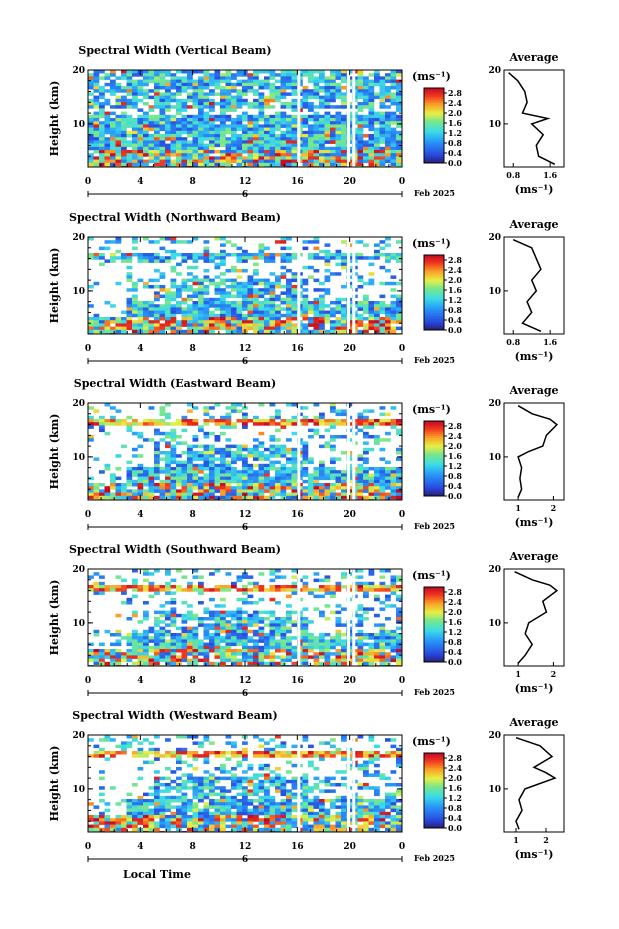 The width and height of the screenshot is (619, 929). I want to click on panel-title: Spectral Width (Northward Beam), so click(175, 217).